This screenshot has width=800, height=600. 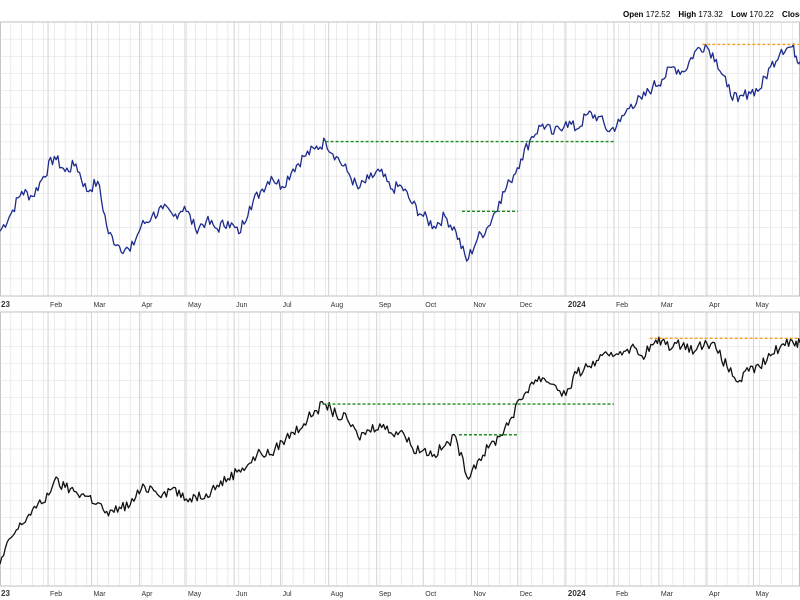 I want to click on open-label: Open, so click(x=633, y=14).